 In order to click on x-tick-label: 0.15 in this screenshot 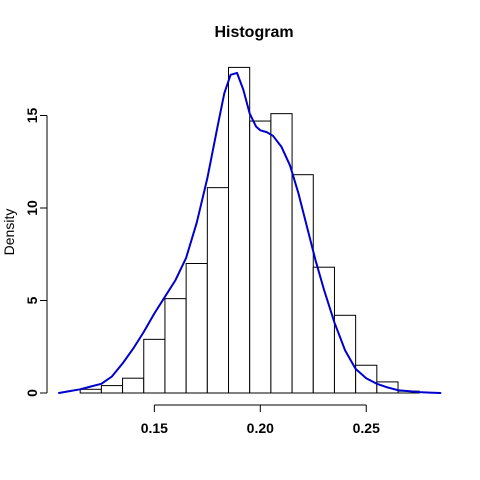, I will do `click(154, 428)`.